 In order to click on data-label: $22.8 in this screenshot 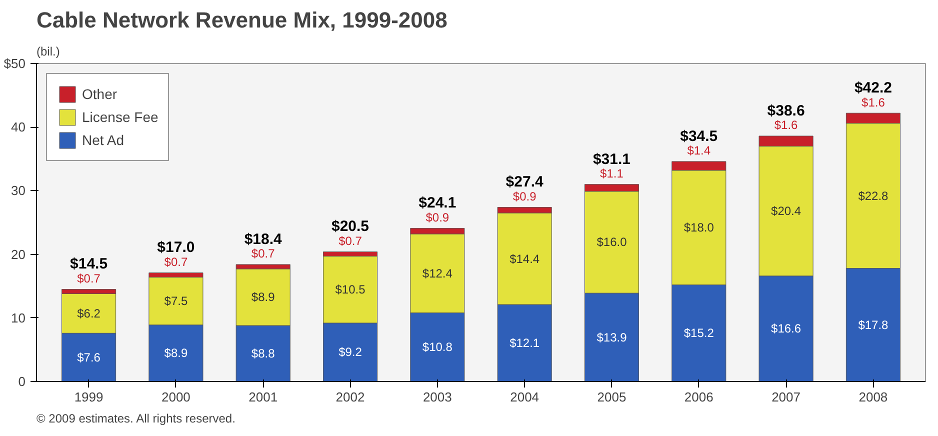, I will do `click(873, 195)`.